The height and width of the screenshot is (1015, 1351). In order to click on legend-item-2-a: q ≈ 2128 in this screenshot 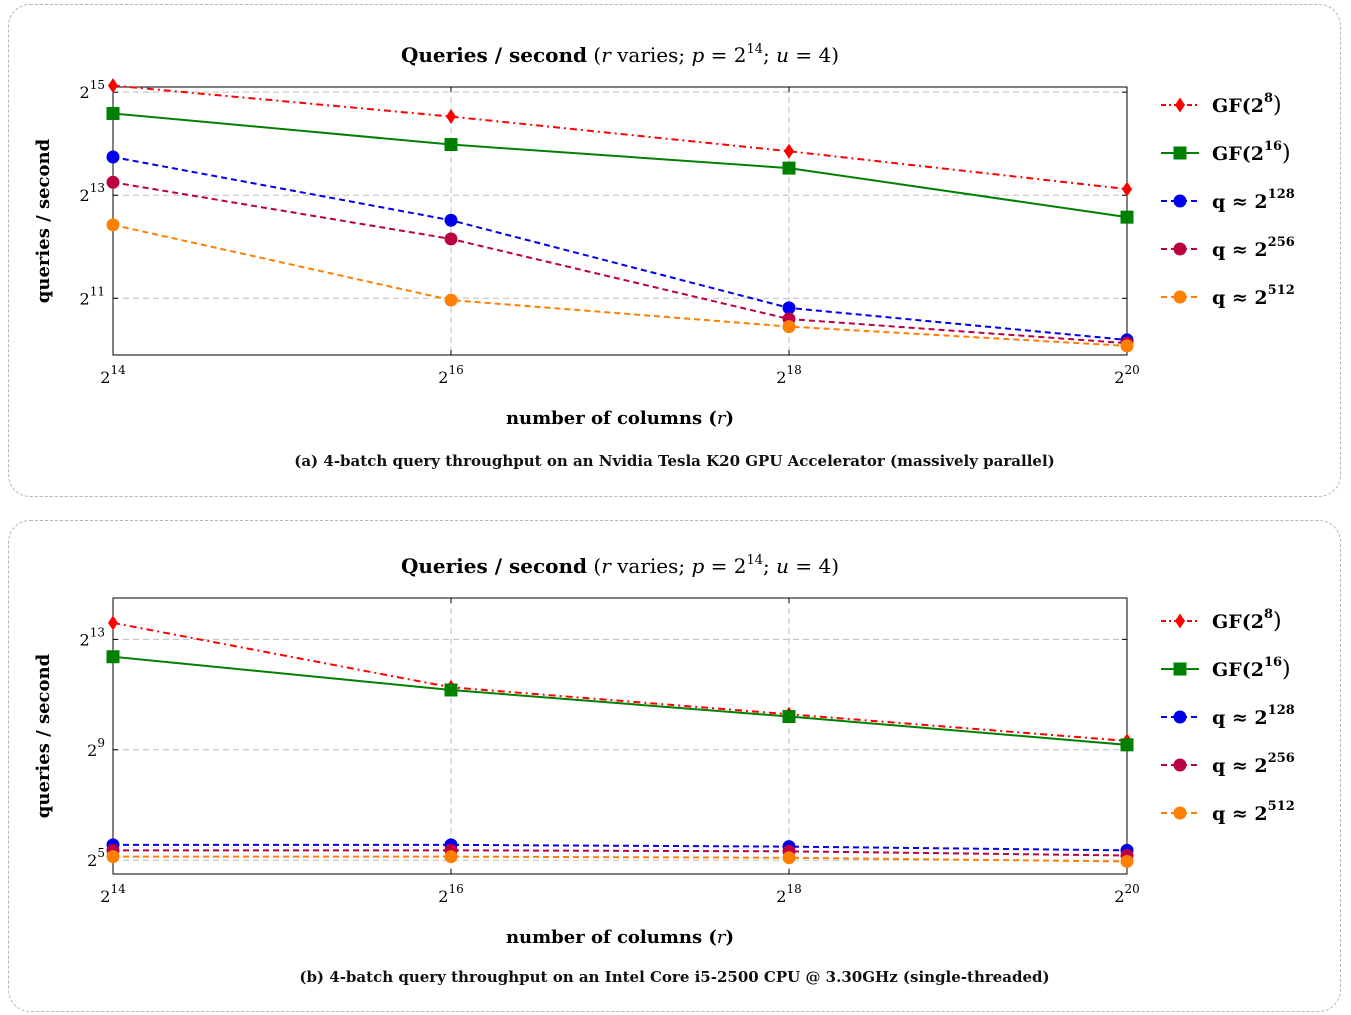, I will do `click(1228, 200)`.